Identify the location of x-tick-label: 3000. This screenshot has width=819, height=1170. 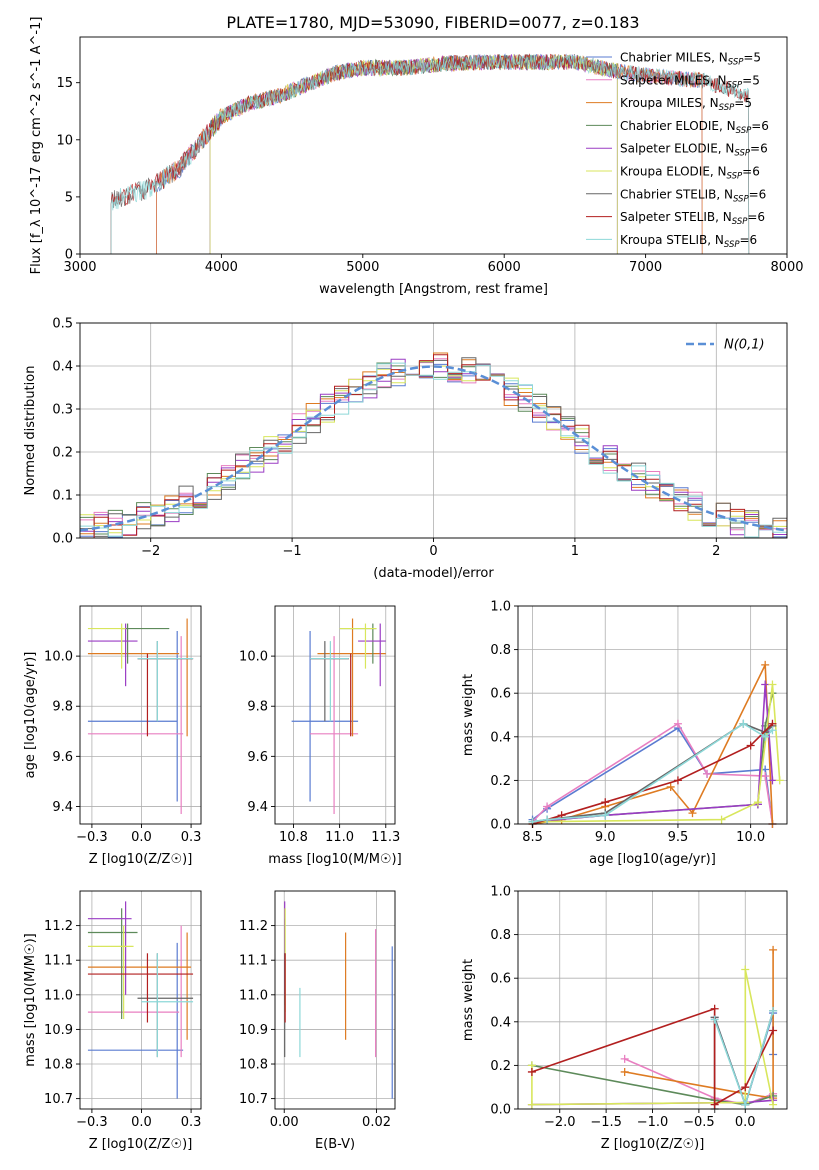
(79, 267).